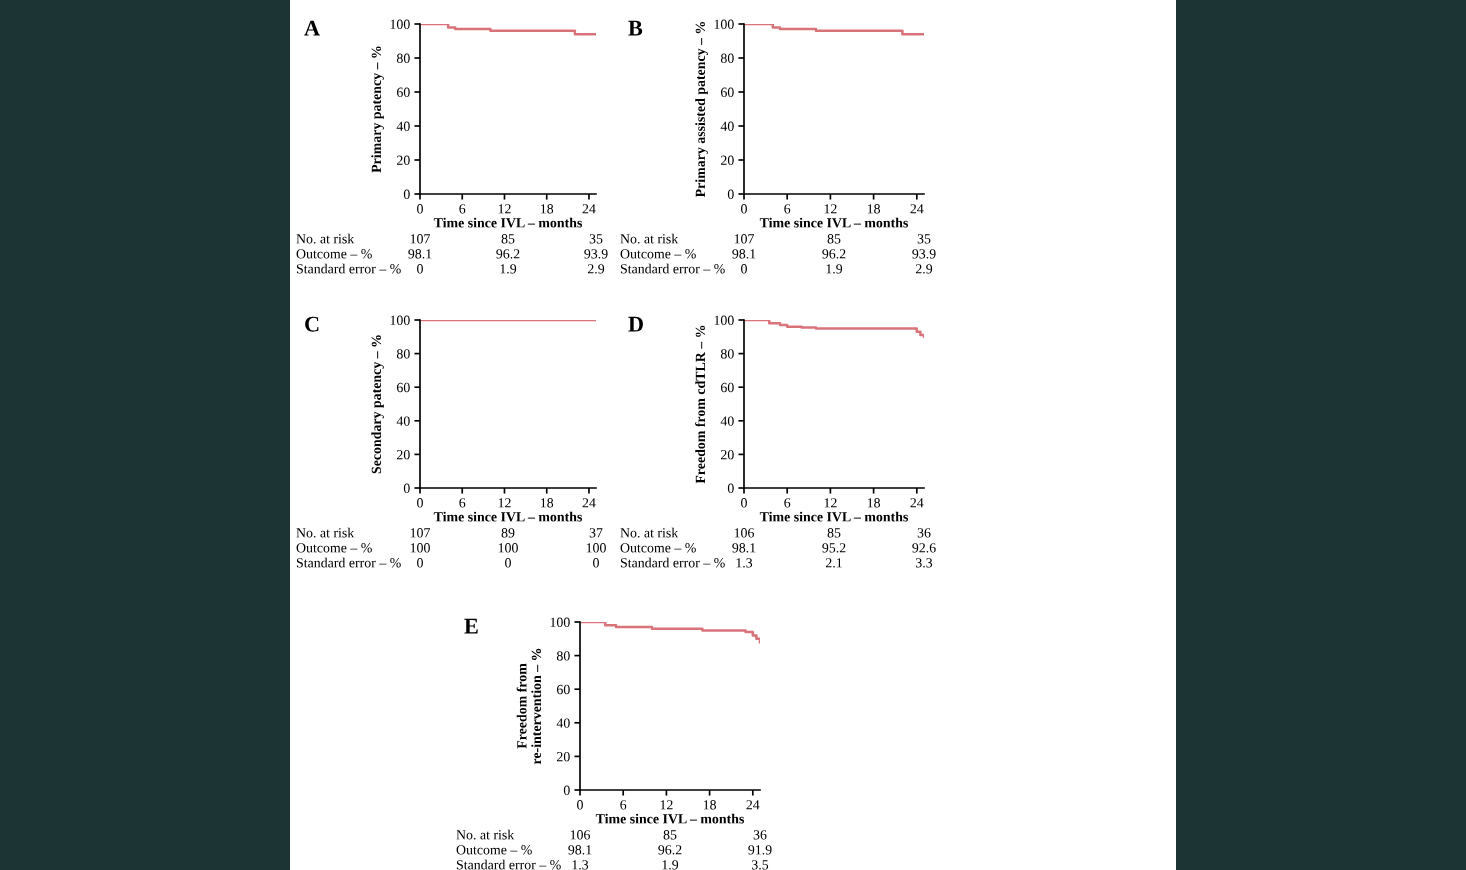 This screenshot has width=1466, height=870. What do you see at coordinates (312, 28) in the screenshot?
I see `chart-title: A` at bounding box center [312, 28].